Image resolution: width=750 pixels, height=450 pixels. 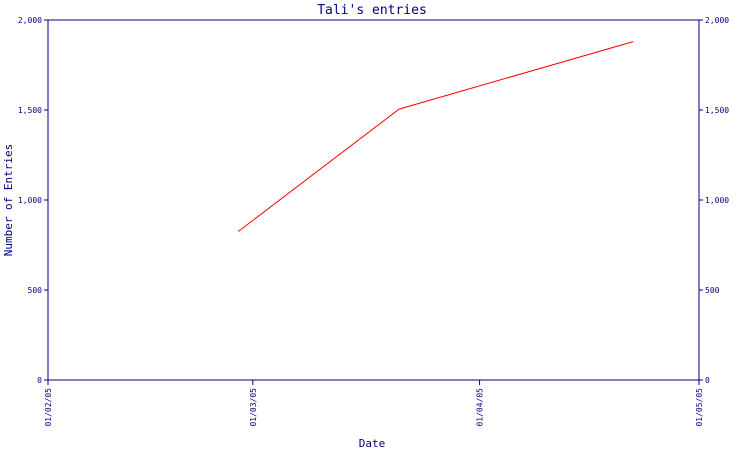 I want to click on x-tick-label: 01/05/05, so click(x=699, y=407).